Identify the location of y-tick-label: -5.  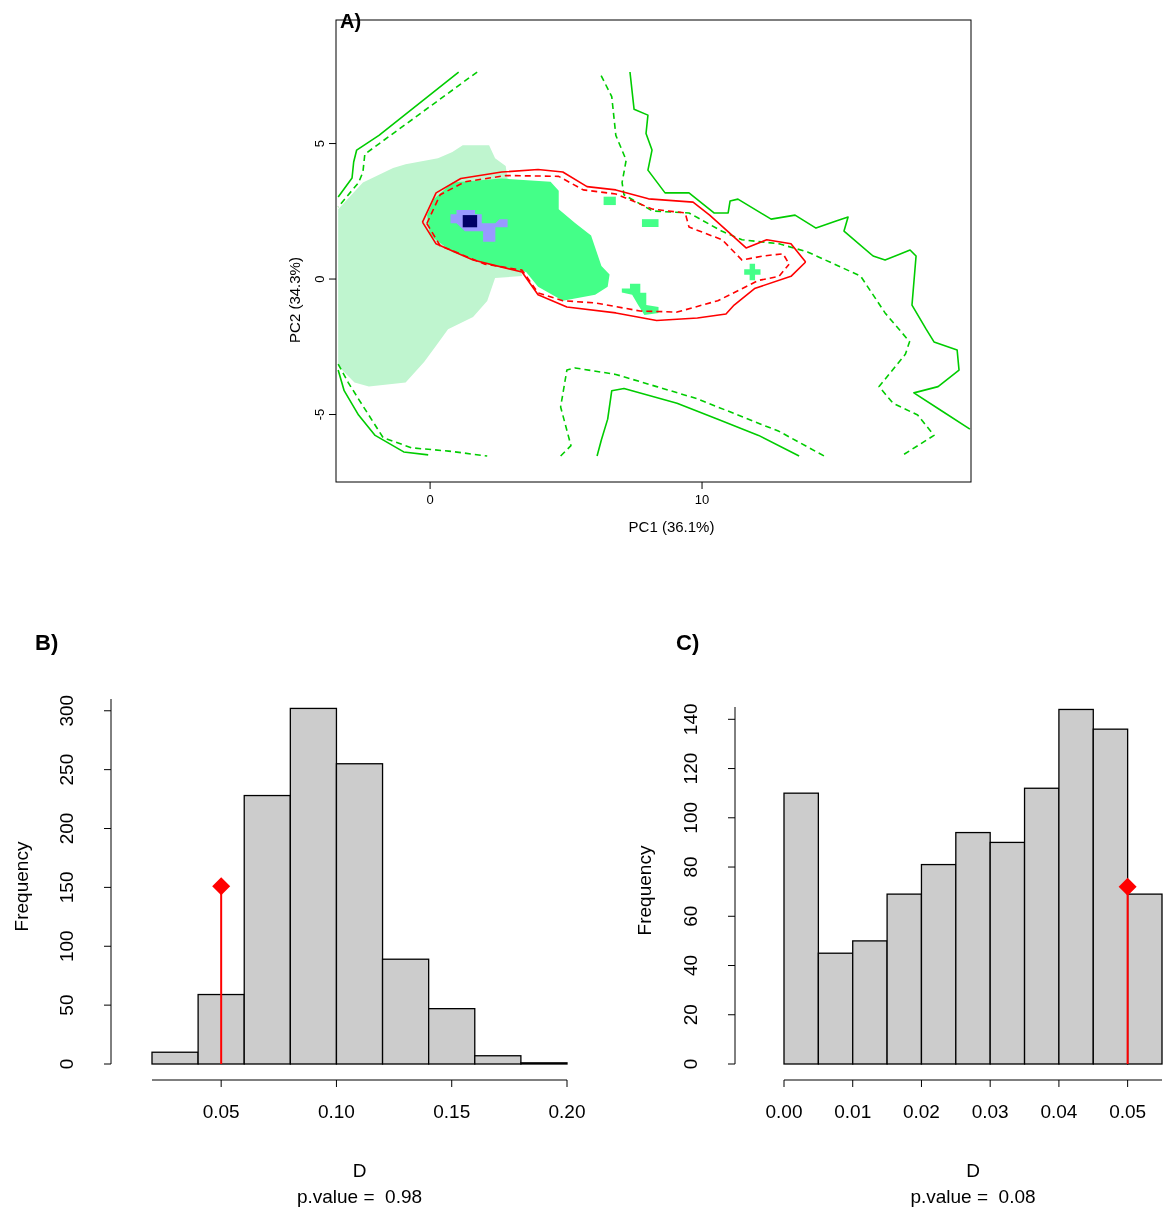
(319, 414).